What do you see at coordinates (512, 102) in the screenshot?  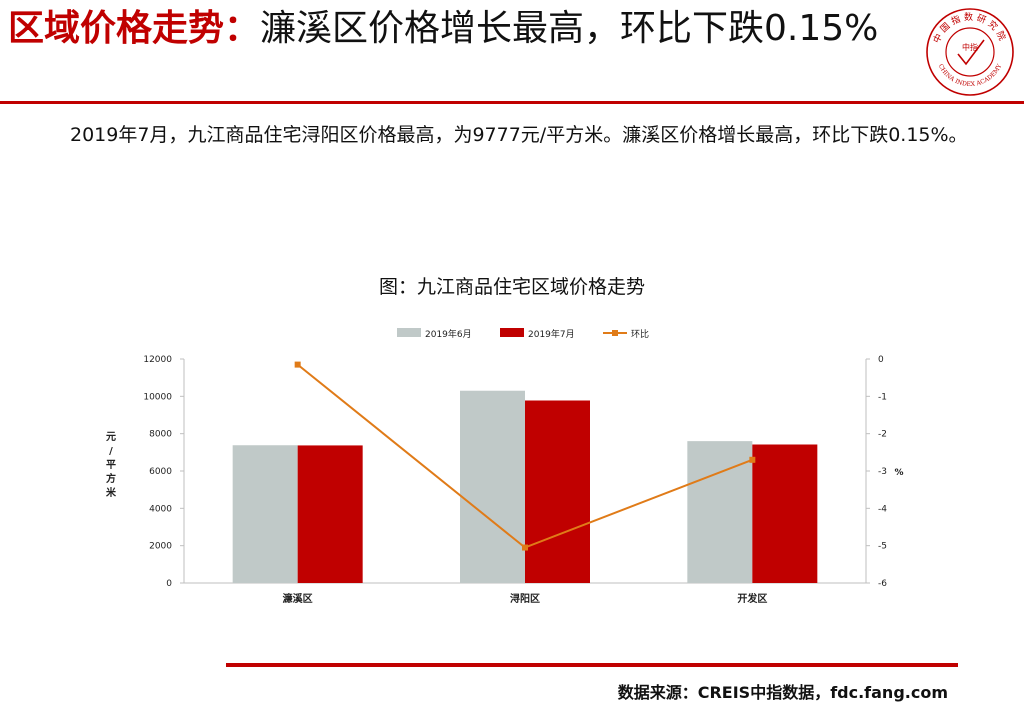 I see `title-divider` at bounding box center [512, 102].